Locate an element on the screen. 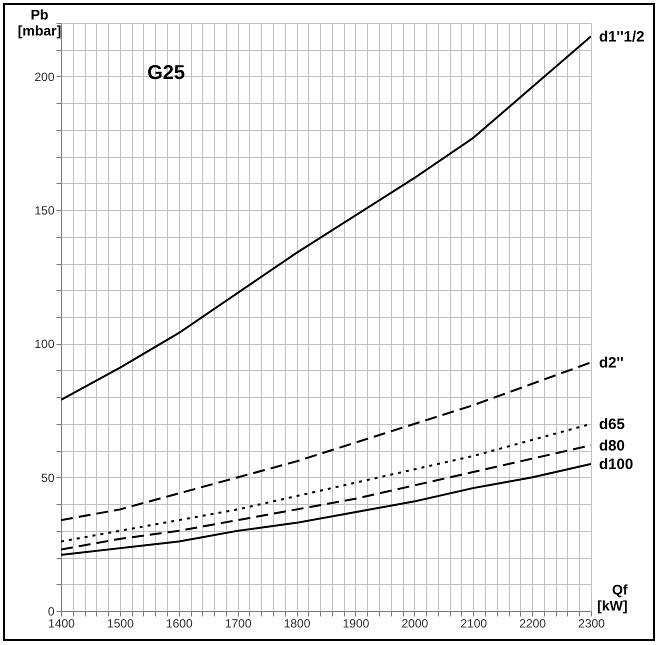 The width and height of the screenshot is (658, 645). x-tick-label: 1700 is located at coordinates (238, 623).